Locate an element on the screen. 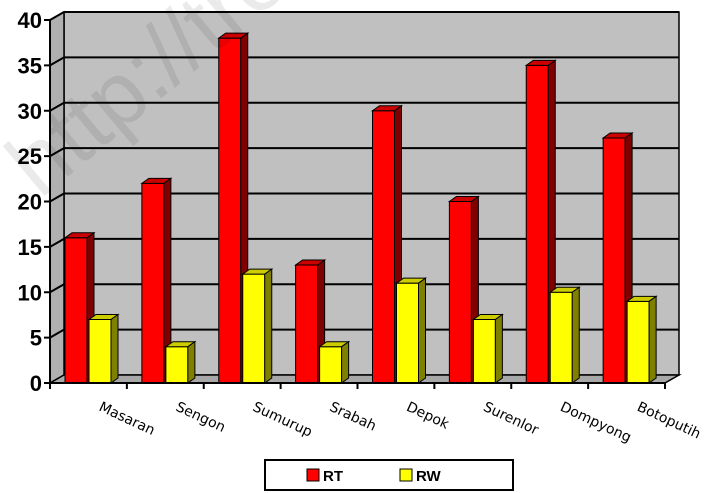 This screenshot has width=716, height=493. bar-rw-sengon is located at coordinates (180, 362).